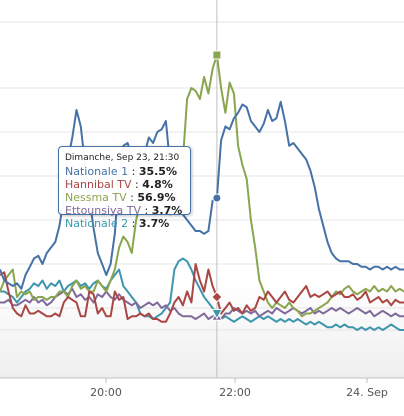 The image size is (404, 416). What do you see at coordinates (202, 303) in the screenshot?
I see `series-line-ettounsiya-tv` at bounding box center [202, 303].